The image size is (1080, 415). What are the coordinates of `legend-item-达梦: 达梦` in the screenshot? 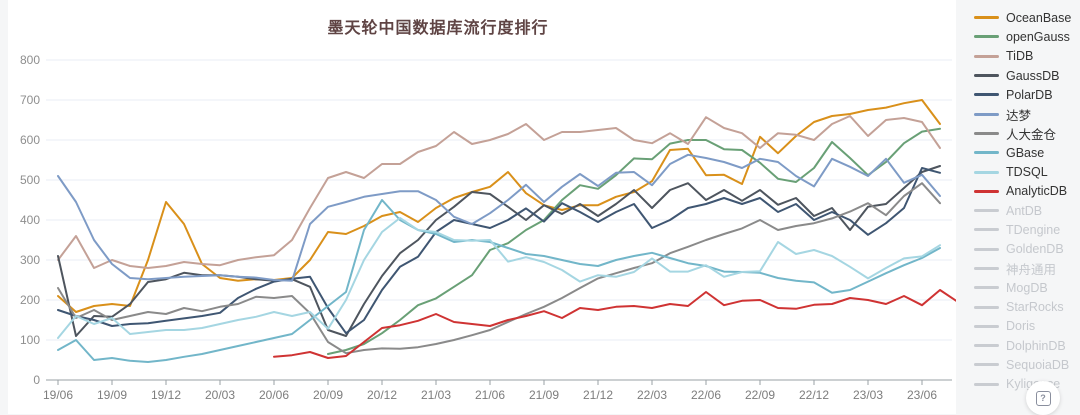 It's located at (1027, 113).